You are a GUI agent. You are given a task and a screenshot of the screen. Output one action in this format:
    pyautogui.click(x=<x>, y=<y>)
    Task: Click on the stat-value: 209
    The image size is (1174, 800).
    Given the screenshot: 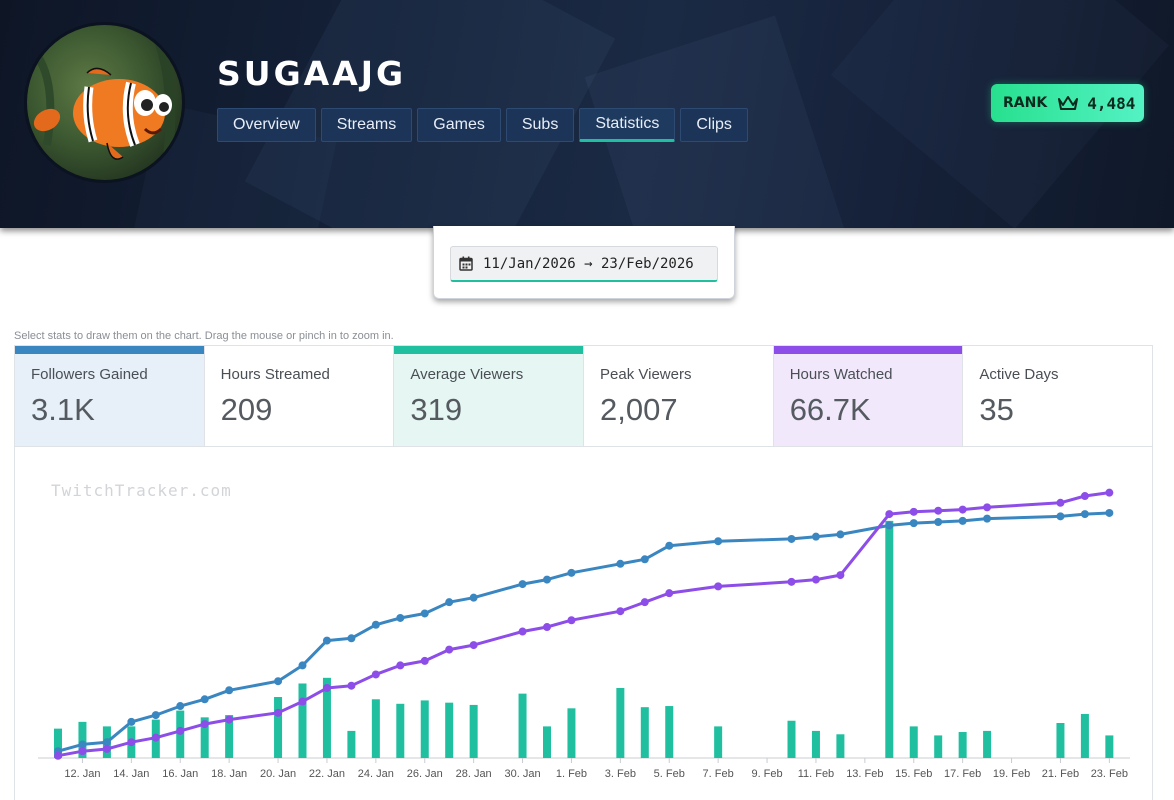 What is the action you would take?
    pyautogui.click(x=246, y=409)
    